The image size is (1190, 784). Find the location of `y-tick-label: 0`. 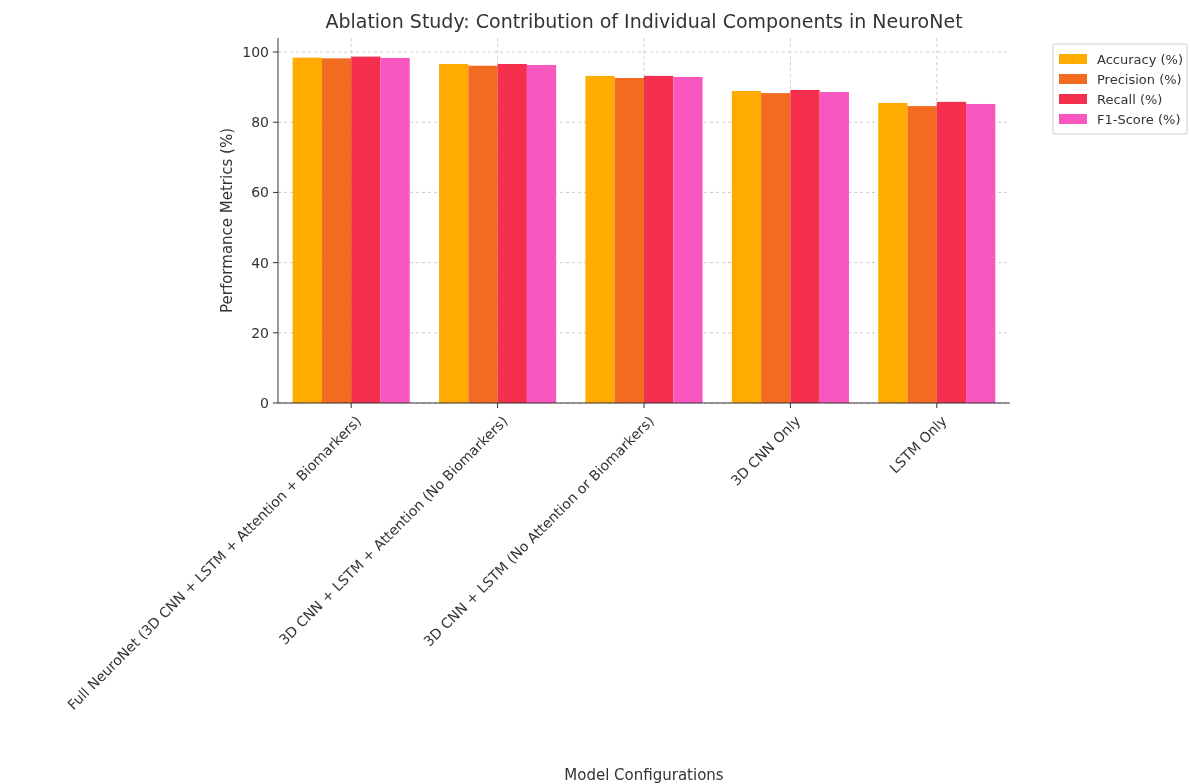

y-tick-label: 0 is located at coordinates (264, 402).